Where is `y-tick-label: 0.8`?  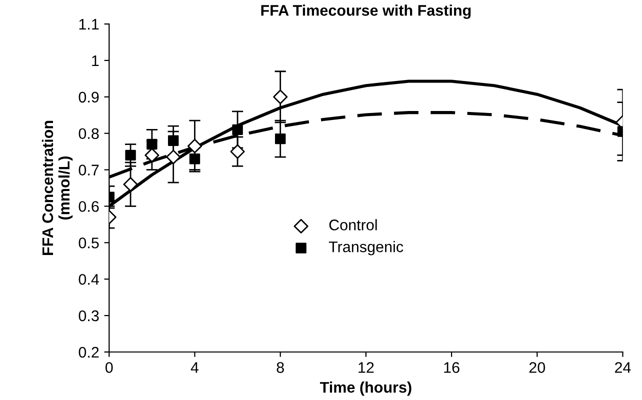 y-tick-label: 0.8 is located at coordinates (88, 134).